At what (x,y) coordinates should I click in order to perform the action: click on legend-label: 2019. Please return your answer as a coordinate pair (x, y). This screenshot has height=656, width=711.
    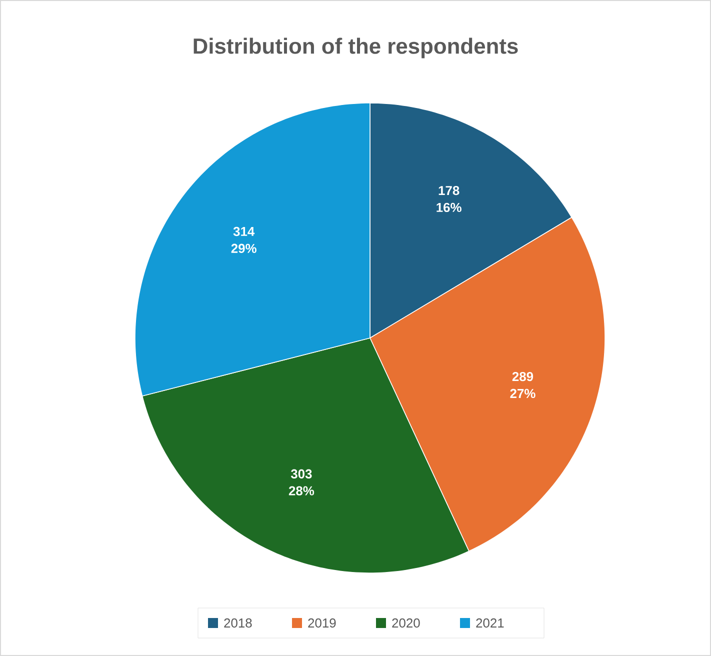
    Looking at the image, I should click on (322, 623).